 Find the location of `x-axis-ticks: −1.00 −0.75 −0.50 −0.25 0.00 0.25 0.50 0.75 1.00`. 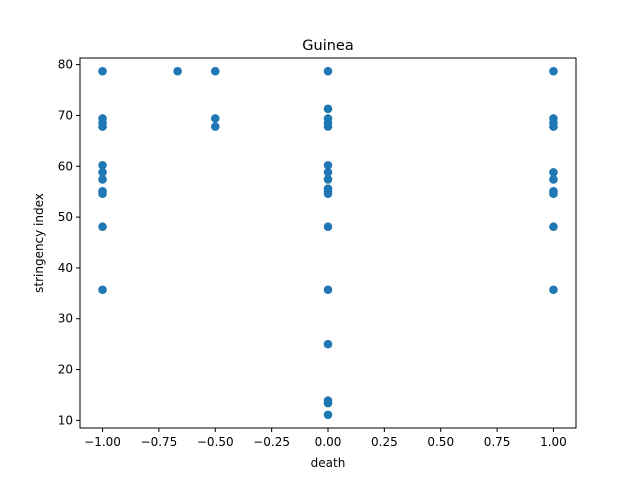

x-axis-ticks: −1.00 −0.75 −0.50 −0.25 0.00 0.25 0.50 0.75 1.00 is located at coordinates (325, 438).